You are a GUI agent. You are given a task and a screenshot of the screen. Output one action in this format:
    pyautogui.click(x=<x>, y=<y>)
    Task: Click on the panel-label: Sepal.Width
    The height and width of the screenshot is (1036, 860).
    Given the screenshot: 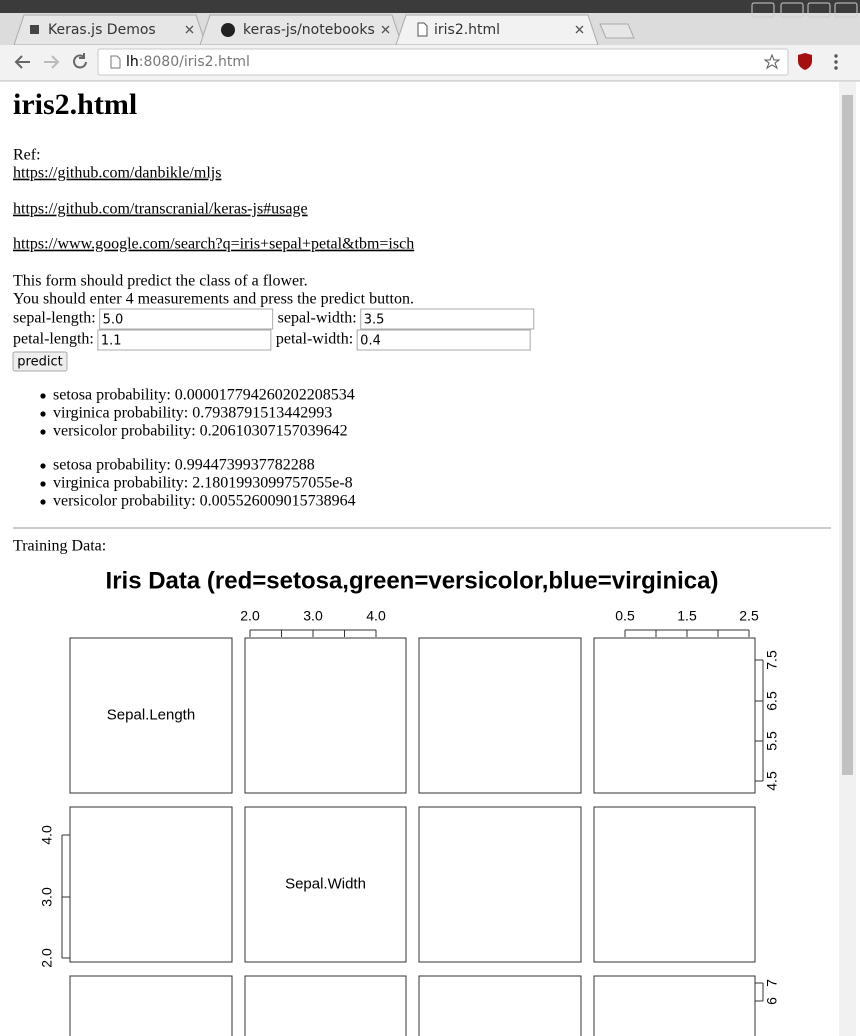 What is the action you would take?
    pyautogui.click(x=325, y=883)
    